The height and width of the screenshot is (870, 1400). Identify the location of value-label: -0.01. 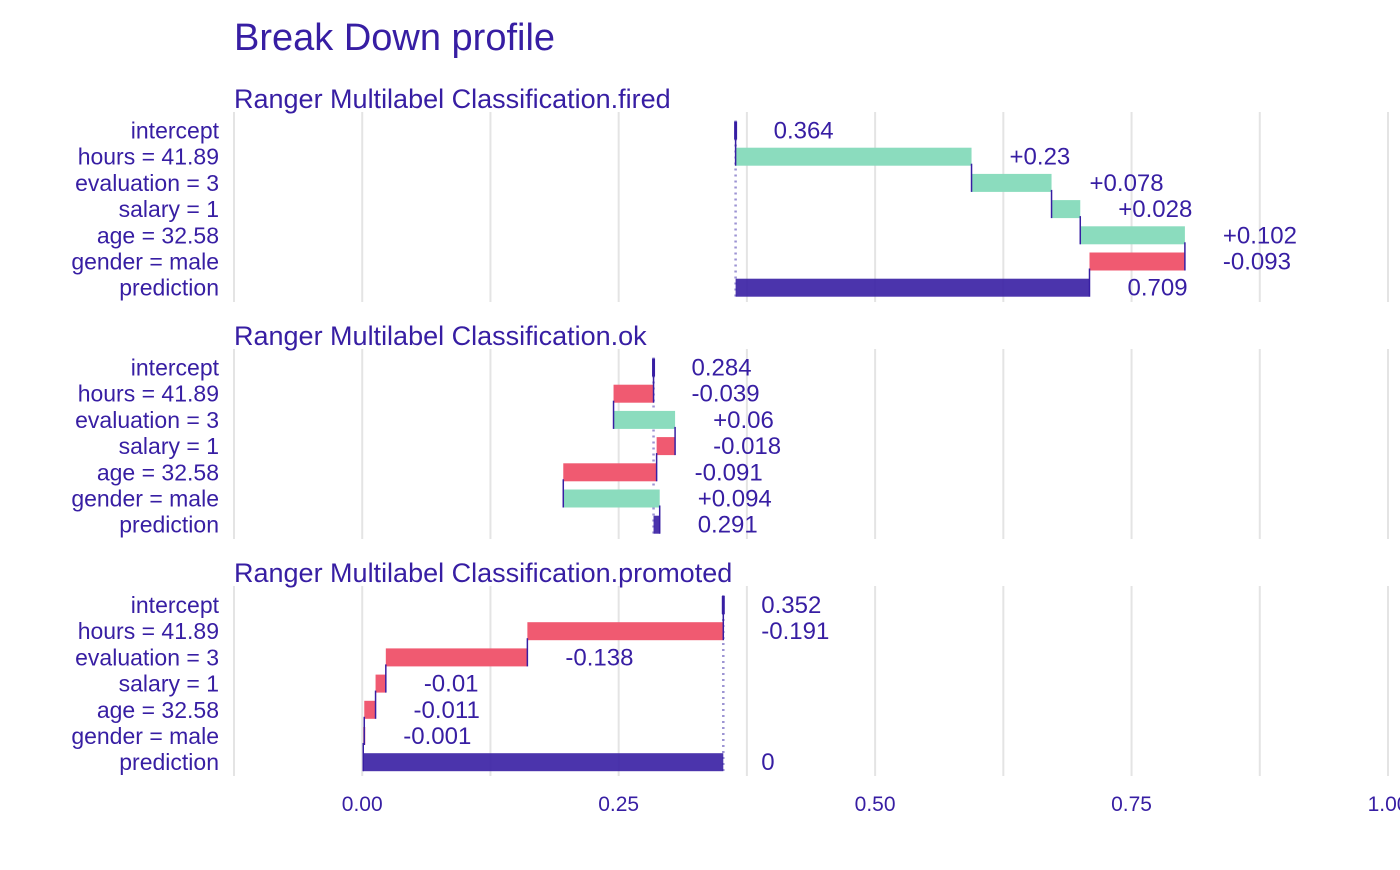
(451, 684).